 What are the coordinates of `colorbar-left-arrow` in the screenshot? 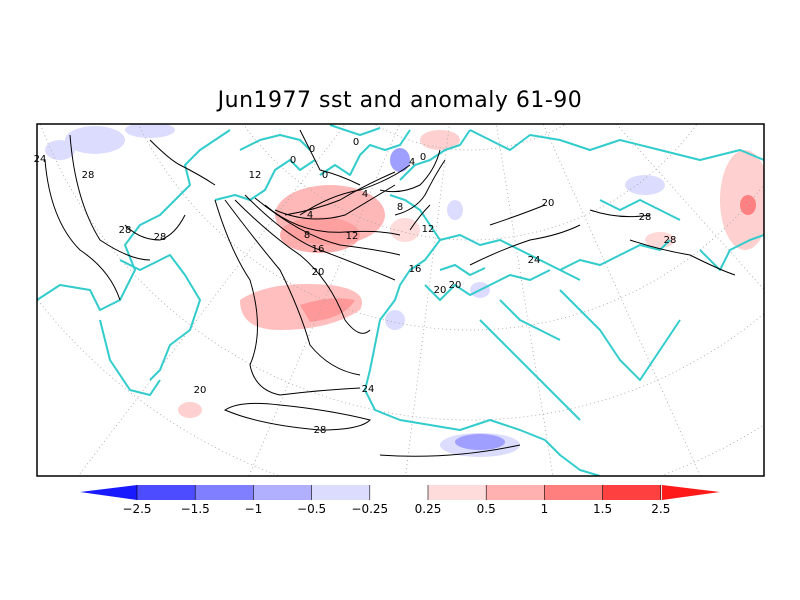 It's located at (108, 492).